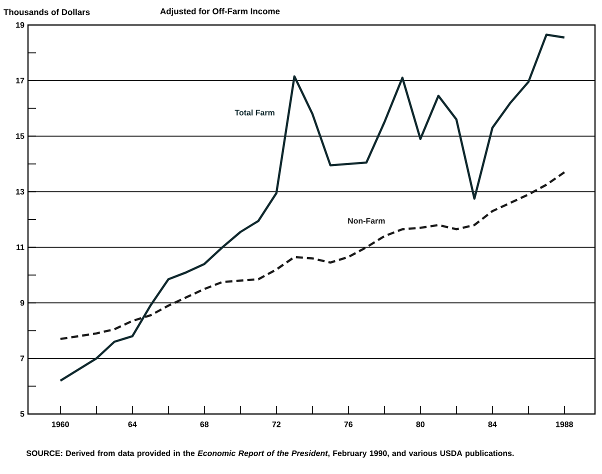  I want to click on chart-title: Adjusted for Off-Farm Income, so click(220, 12).